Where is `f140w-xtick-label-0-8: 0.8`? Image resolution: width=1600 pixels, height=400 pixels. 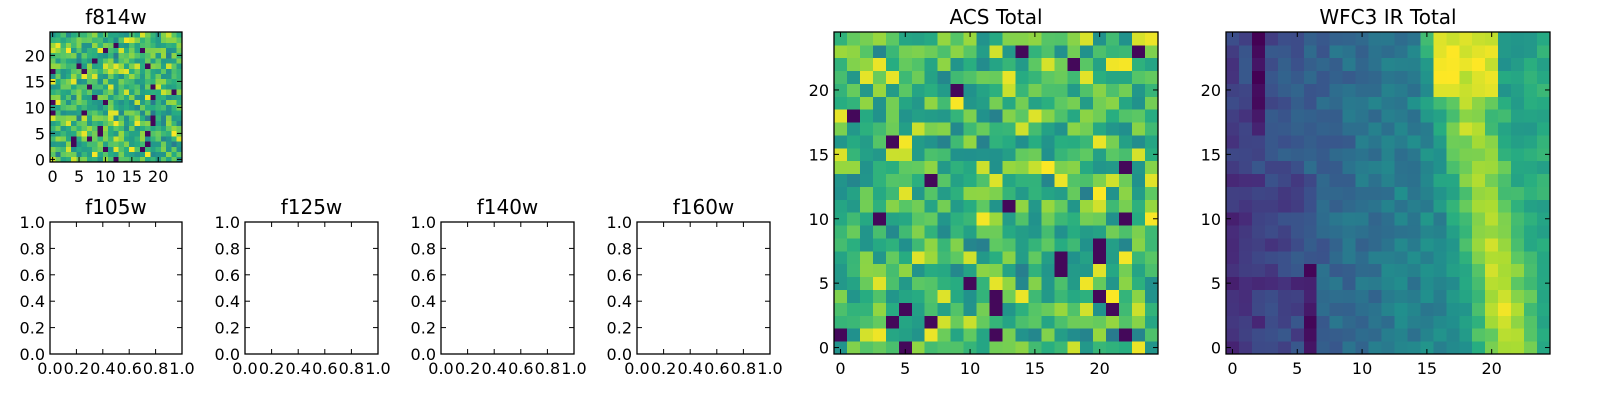
f140w-xtick-label-0-8: 0.8 is located at coordinates (547, 368).